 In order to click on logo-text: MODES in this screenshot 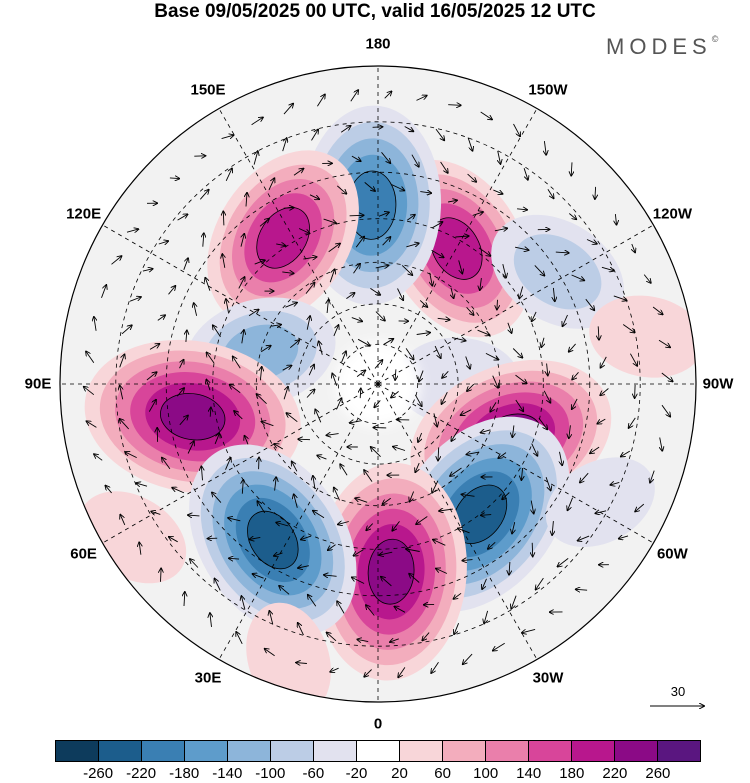, I will do `click(659, 46)`.